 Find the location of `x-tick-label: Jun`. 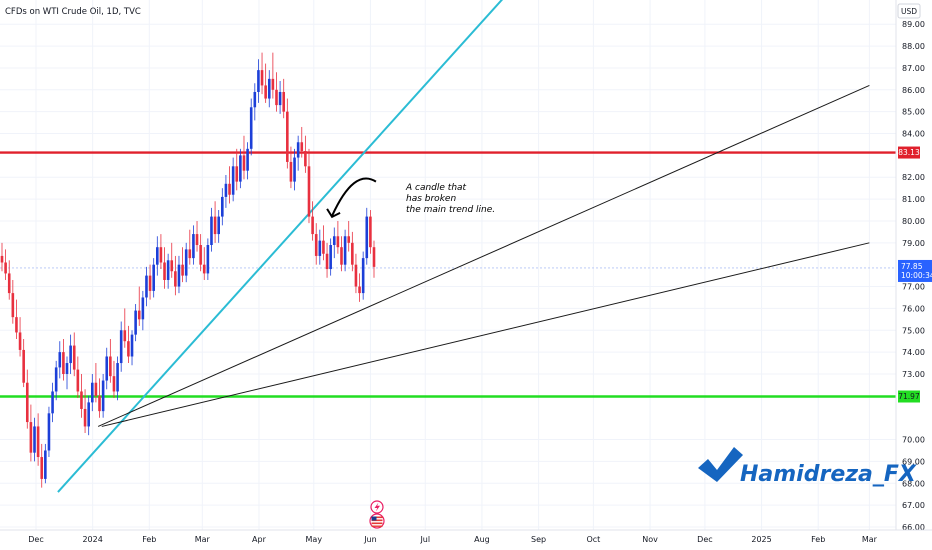

x-tick-label: Jun is located at coordinates (370, 539).